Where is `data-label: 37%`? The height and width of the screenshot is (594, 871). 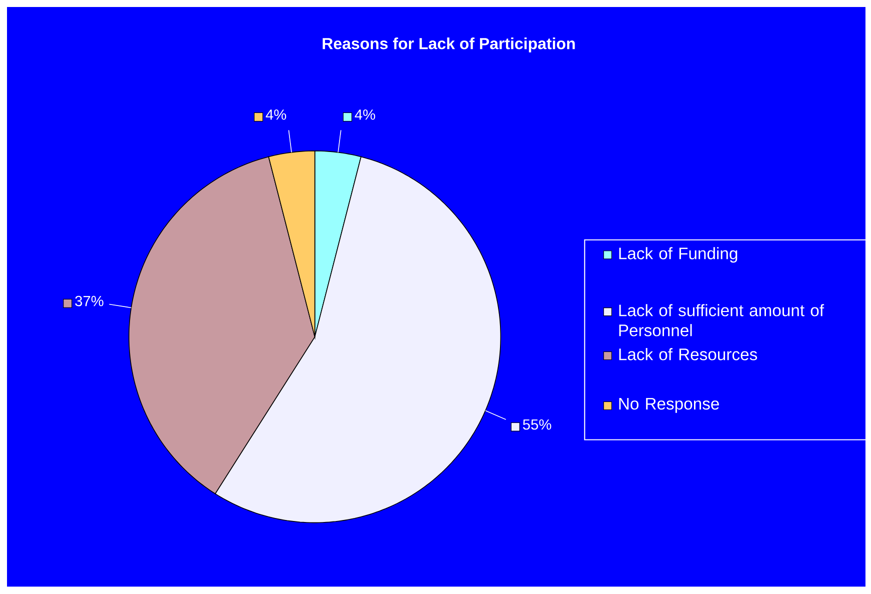 data-label: 37% is located at coordinates (89, 301).